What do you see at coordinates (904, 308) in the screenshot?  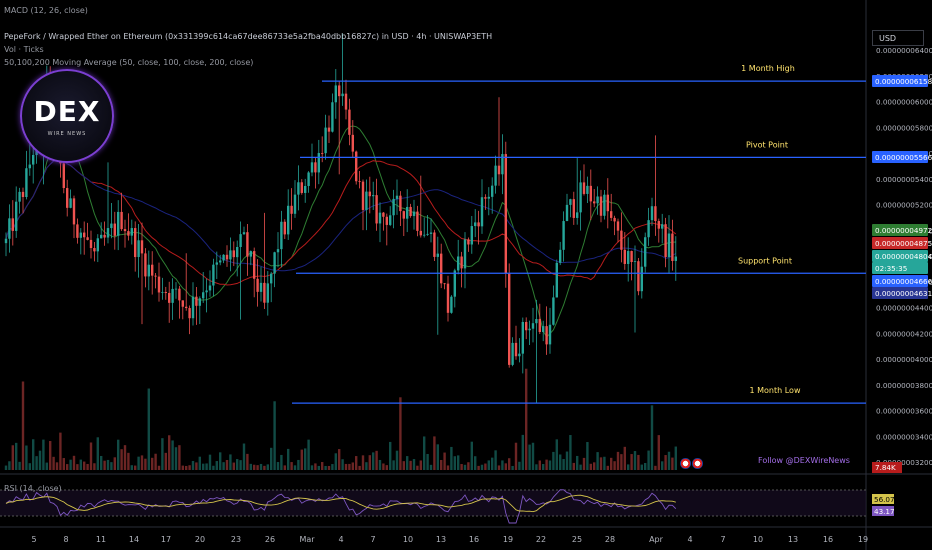 I see `price-tick-label: 0.00000004400` at bounding box center [904, 308].